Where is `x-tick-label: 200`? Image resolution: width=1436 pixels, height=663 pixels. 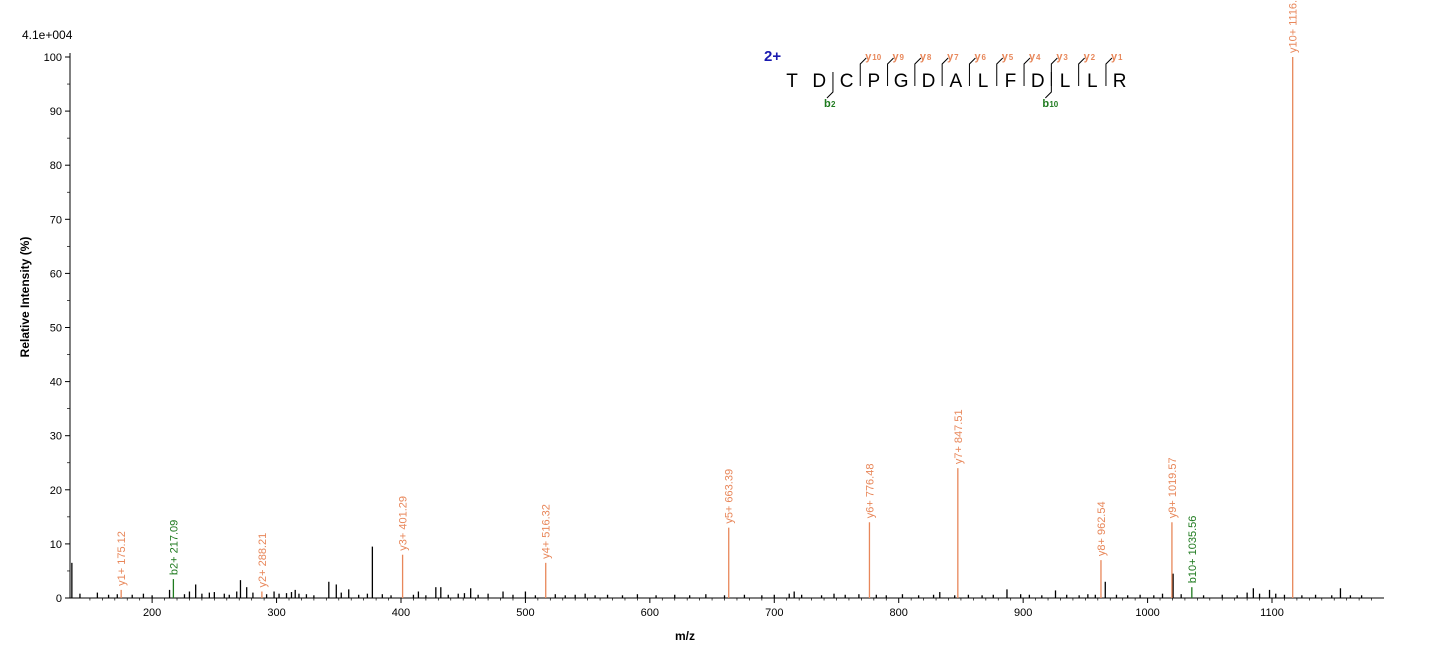
x-tick-label: 200 is located at coordinates (152, 613).